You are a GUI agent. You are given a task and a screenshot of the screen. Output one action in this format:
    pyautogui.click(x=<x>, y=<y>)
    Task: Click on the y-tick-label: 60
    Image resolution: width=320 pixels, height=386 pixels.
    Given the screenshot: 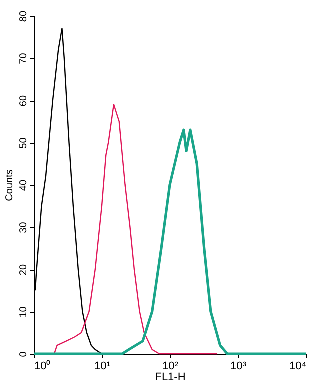 What is the action you would take?
    pyautogui.click(x=24, y=101)
    